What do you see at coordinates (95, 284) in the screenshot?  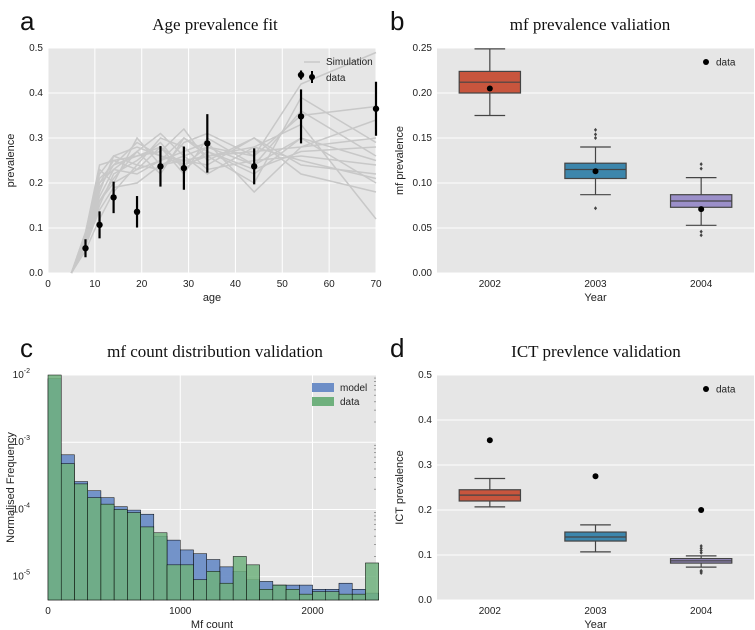 I see `x-tick-label: 10` at bounding box center [95, 284].